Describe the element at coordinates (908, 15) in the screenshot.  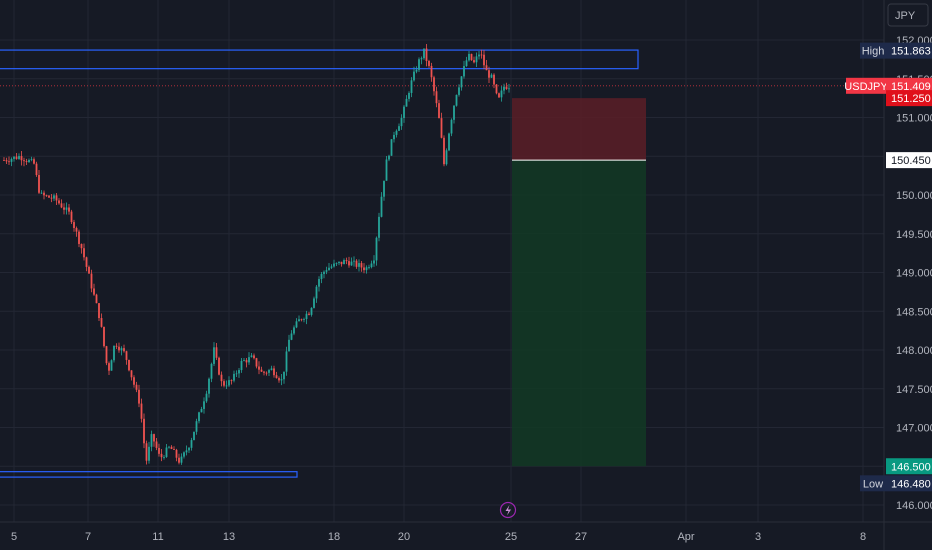
I see `currency-box: JPY` at that location.